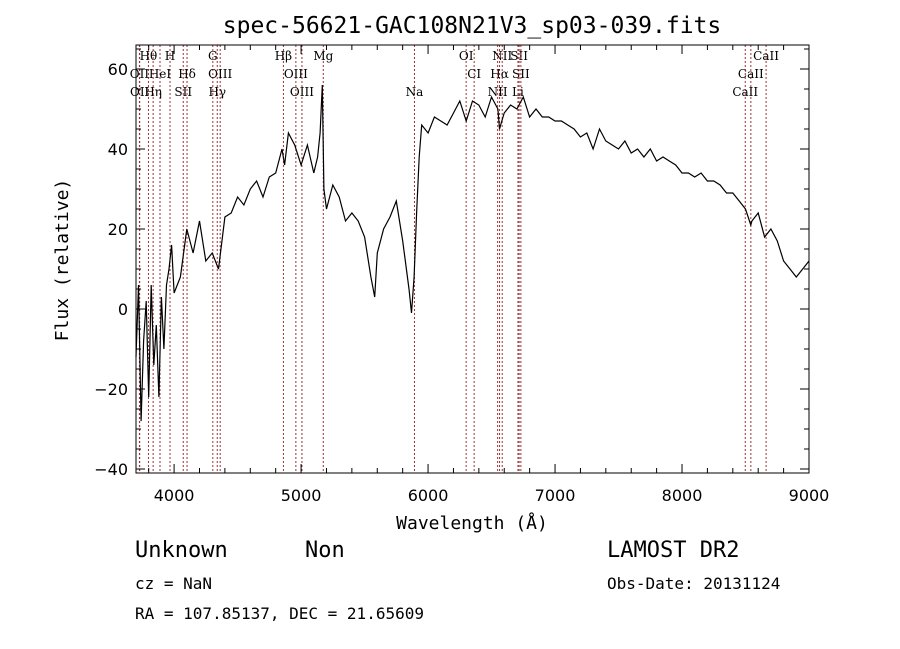  Describe the element at coordinates (745, 92) in the screenshot. I see `line-label-26: CaII` at that location.